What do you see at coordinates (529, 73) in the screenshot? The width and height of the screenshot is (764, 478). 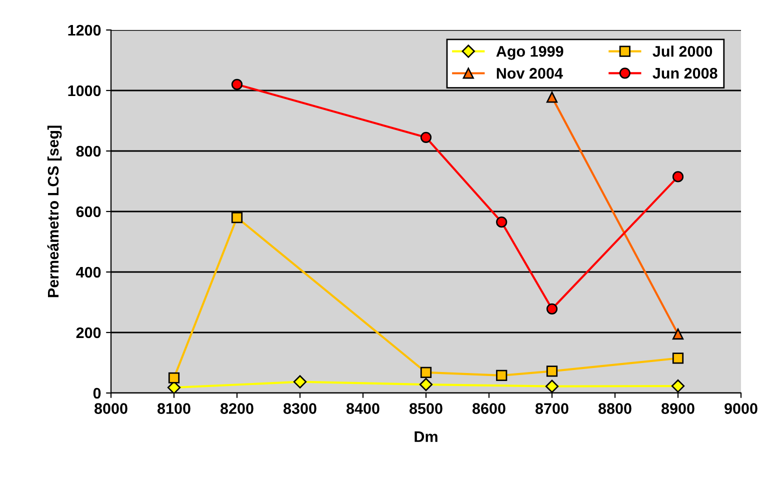 I see `legend-label: Nov 2004` at bounding box center [529, 73].